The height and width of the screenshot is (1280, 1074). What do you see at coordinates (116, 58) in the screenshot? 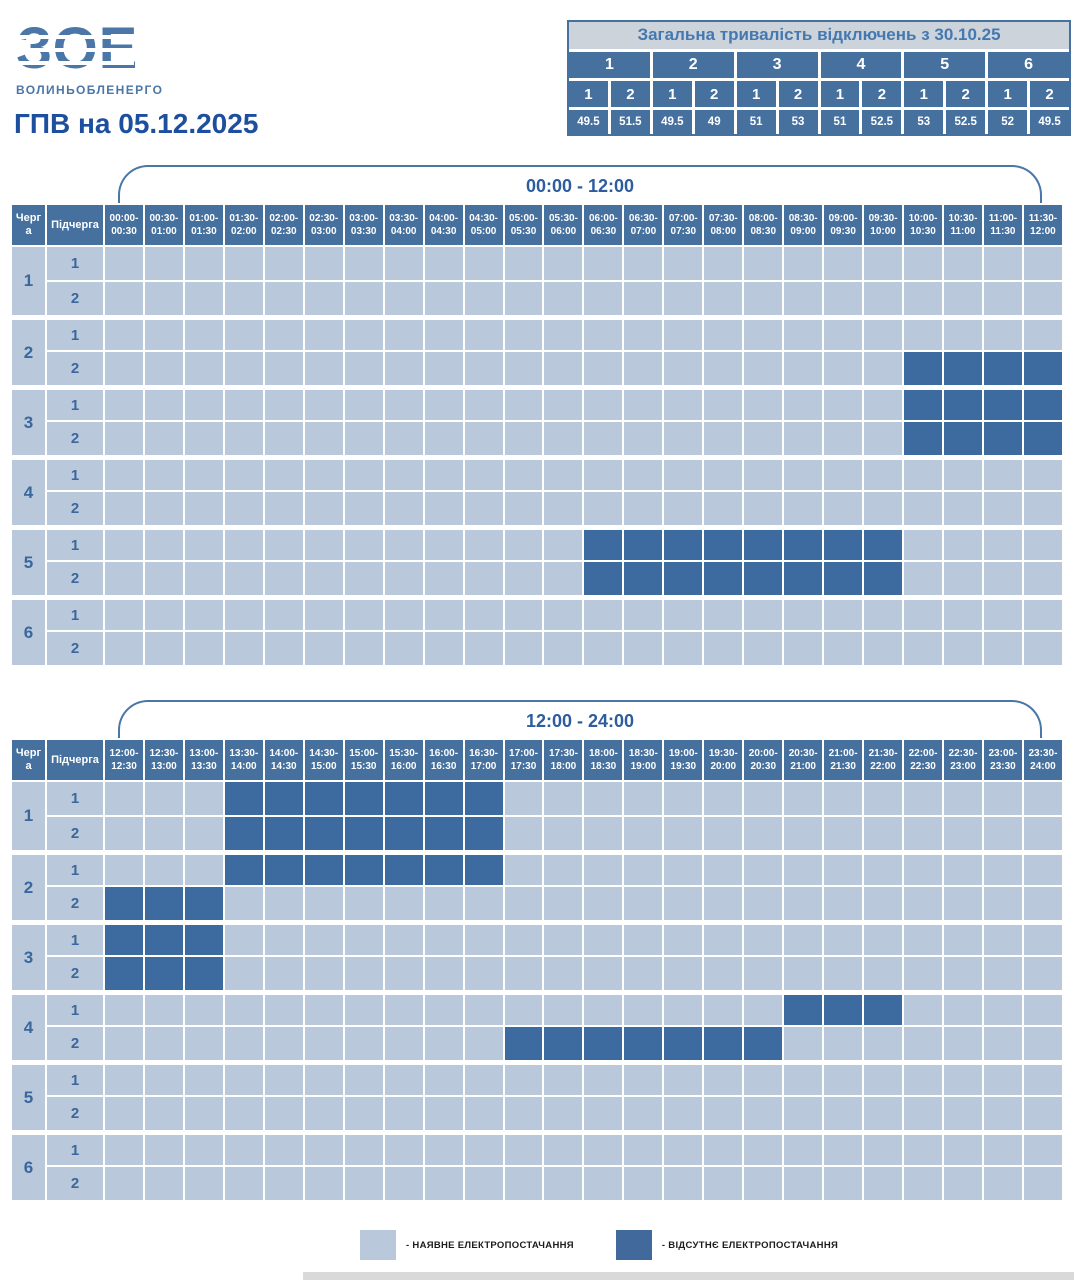
I see `company-logo: ЗОЕ ВОЛИНЬОБЛЕНЕРГО` at bounding box center [116, 58].